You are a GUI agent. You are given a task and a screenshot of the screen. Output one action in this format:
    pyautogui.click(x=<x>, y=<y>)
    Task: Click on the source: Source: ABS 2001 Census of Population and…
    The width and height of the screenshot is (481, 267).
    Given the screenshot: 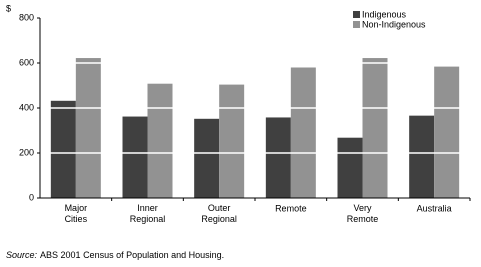 What is the action you would take?
    pyautogui.click(x=115, y=255)
    